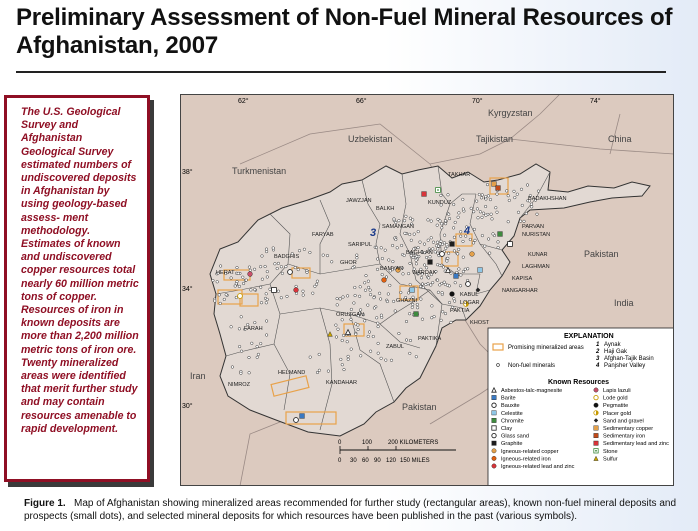  What do you see at coordinates (613, 345) in the screenshot?
I see `legend-area-name: Aynak` at bounding box center [613, 345].